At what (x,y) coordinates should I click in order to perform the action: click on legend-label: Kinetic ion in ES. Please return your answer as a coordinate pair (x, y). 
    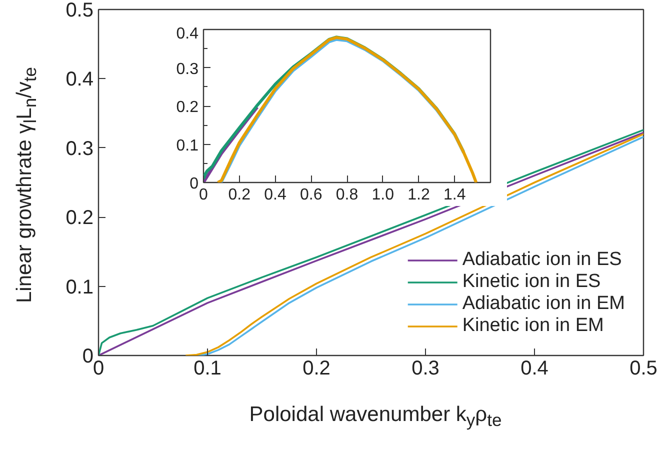
    Looking at the image, I should click on (531, 282).